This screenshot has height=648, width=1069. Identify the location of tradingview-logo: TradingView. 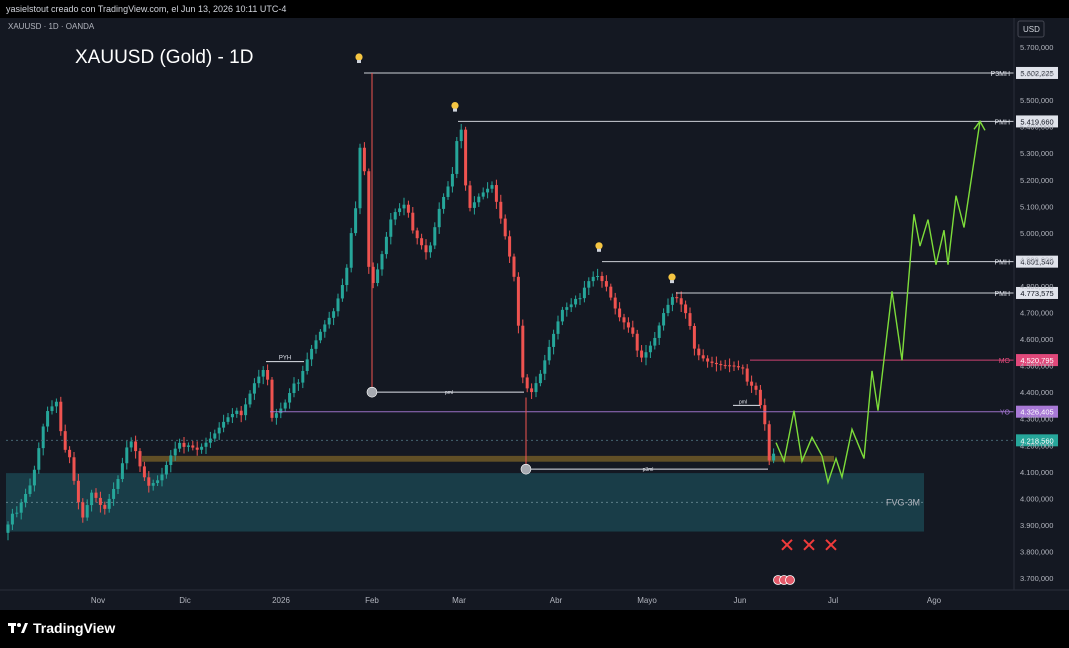
(61, 628).